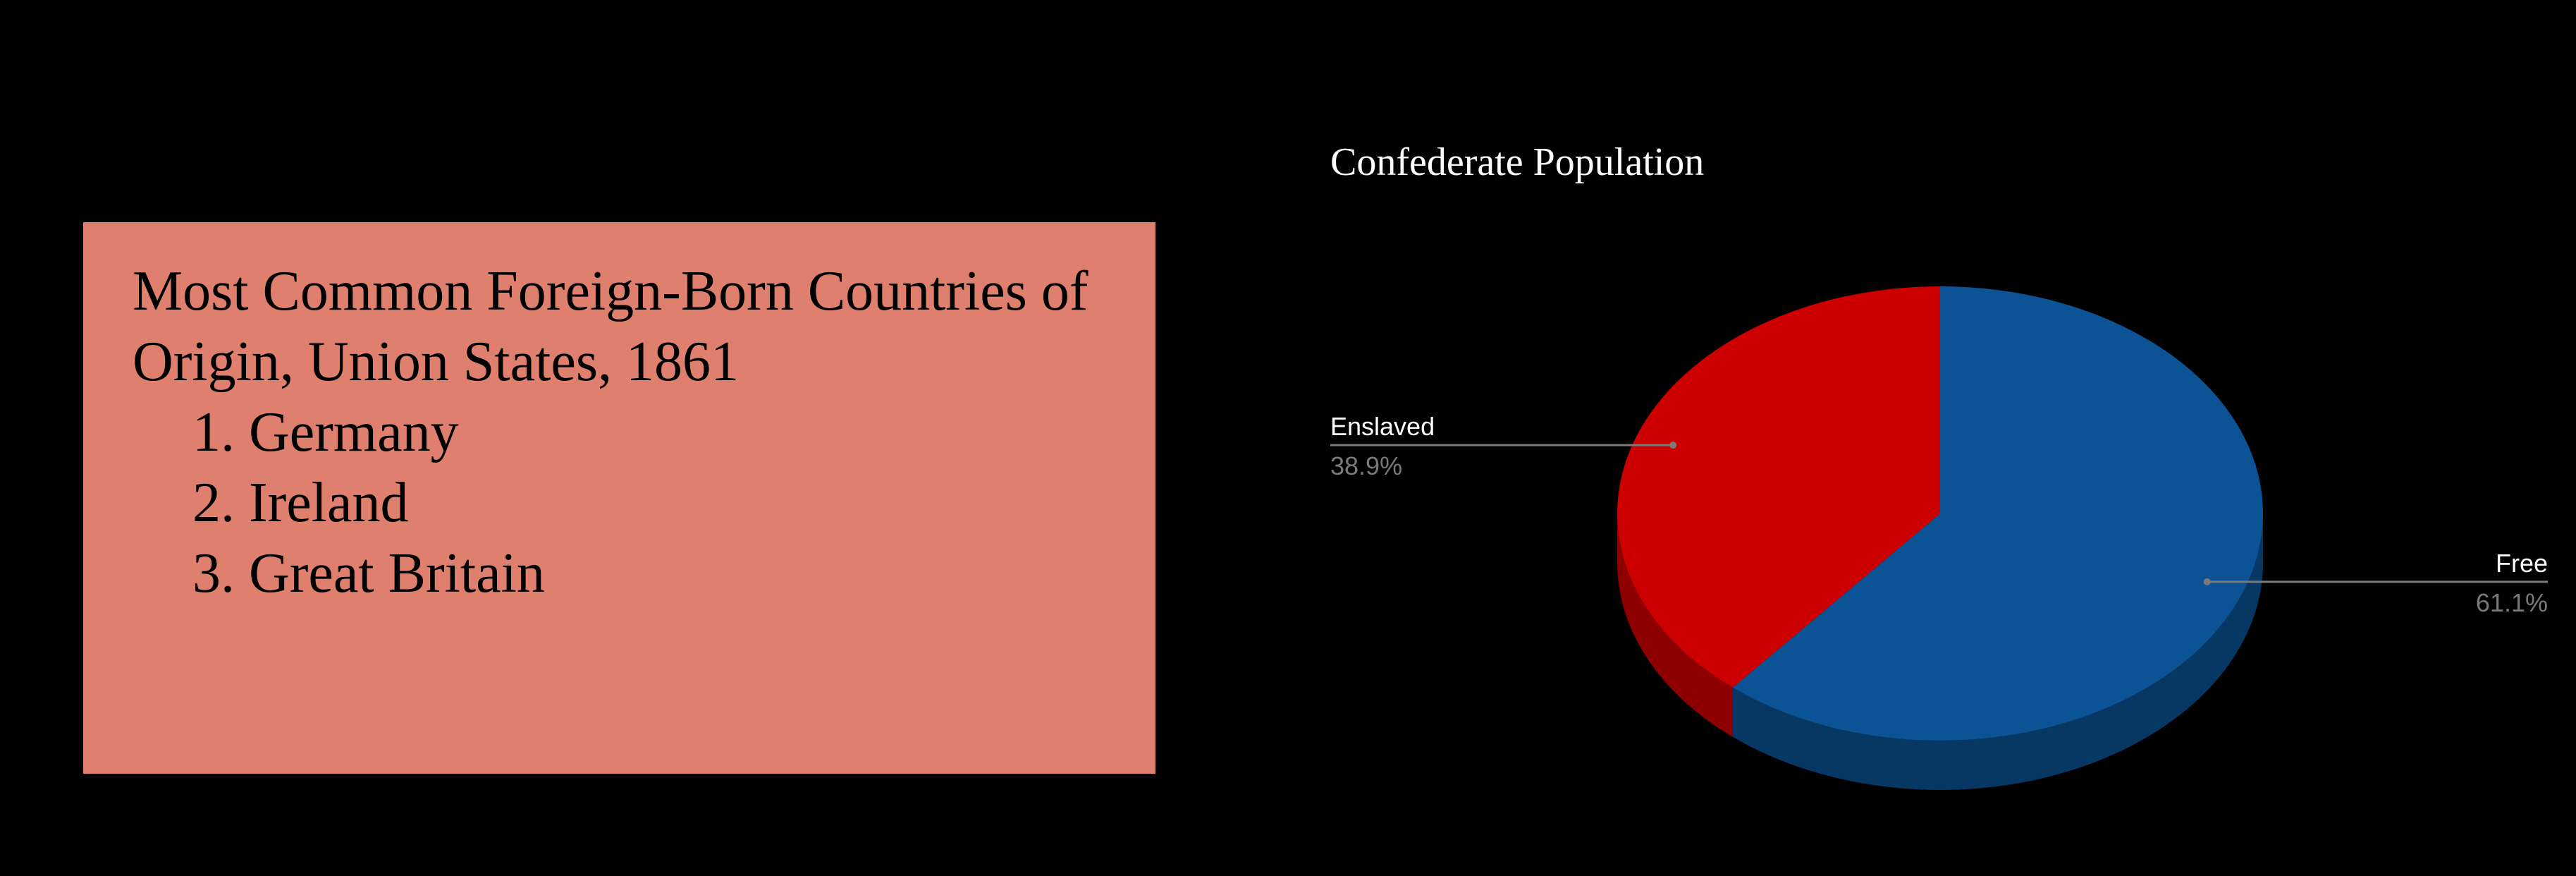  I want to click on list-item: 3. Great Britain, so click(619, 573).